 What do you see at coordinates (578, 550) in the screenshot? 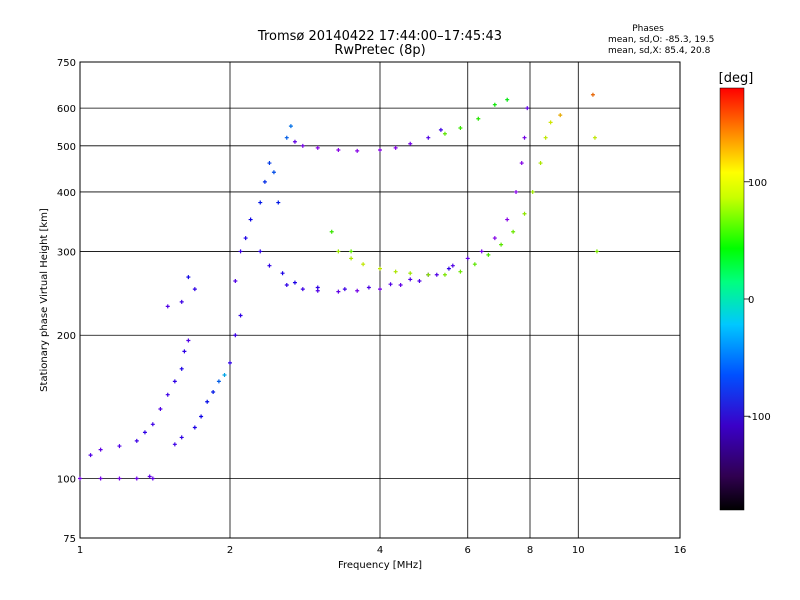
I see `x-tick-label: 10` at bounding box center [578, 550].